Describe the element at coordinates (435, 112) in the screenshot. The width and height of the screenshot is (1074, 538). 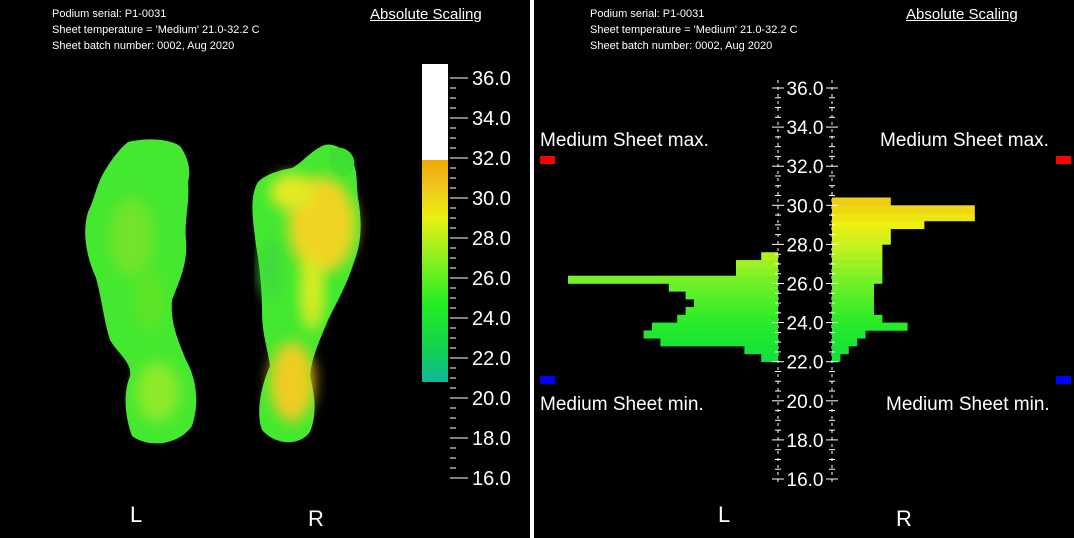
I see `colorbar-above-range` at that location.